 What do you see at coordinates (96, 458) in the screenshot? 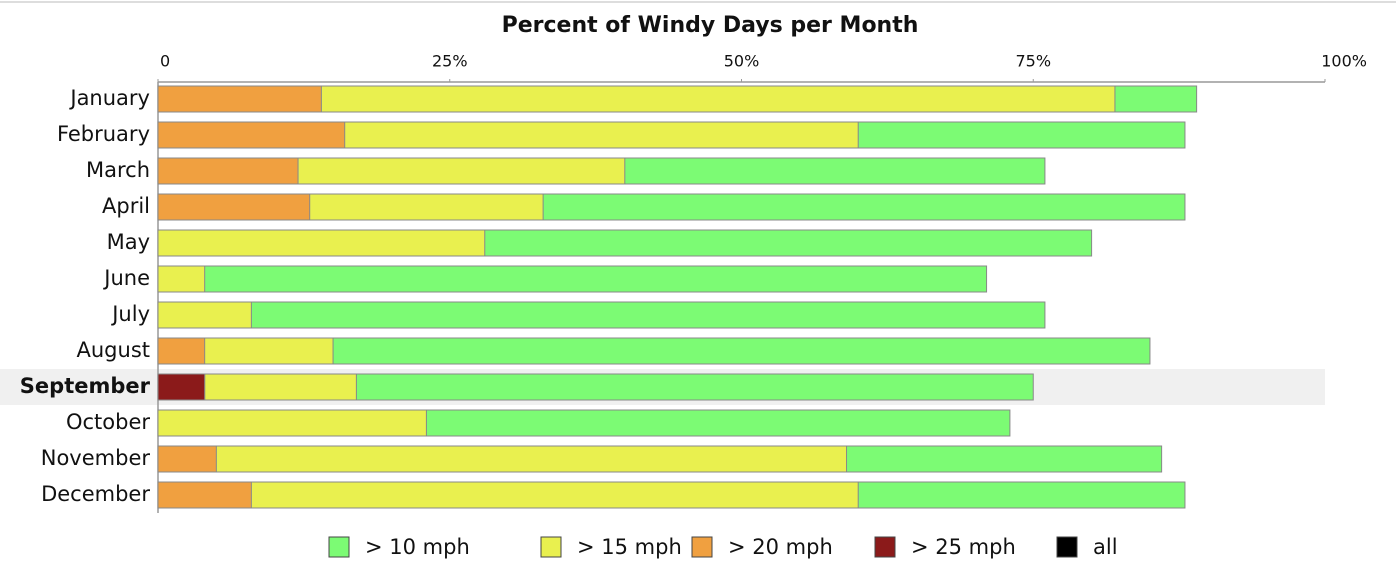
I see `y-tick-label: November` at bounding box center [96, 458].